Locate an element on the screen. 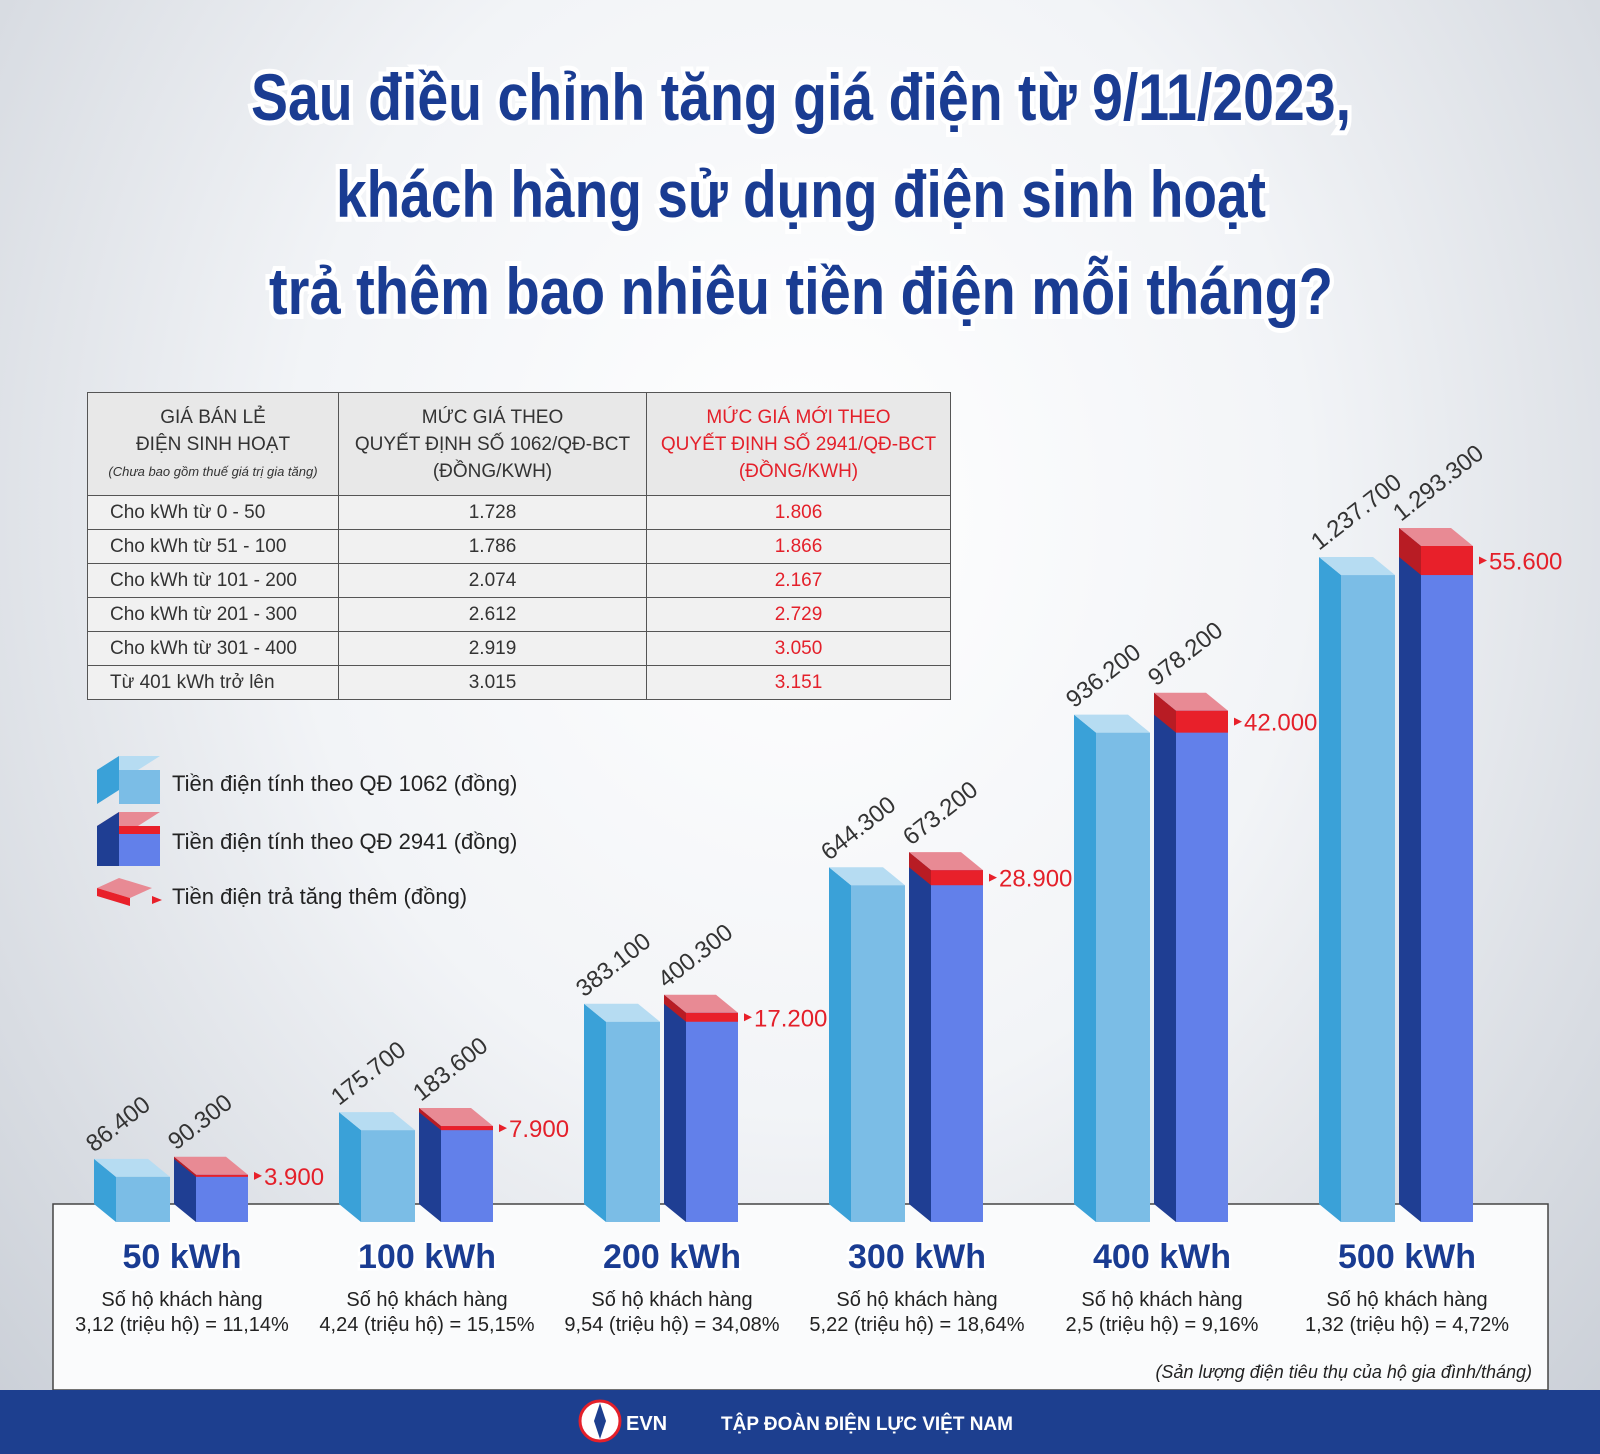 This screenshot has height=1454, width=1600. header-text: QUYẾT ĐỊNH SỐ 1062/QĐ-BCT is located at coordinates (492, 444).